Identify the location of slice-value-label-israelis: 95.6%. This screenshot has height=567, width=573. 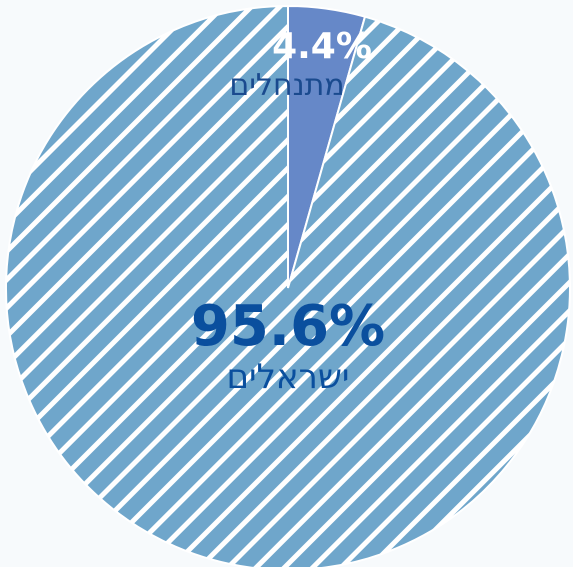
(288, 326).